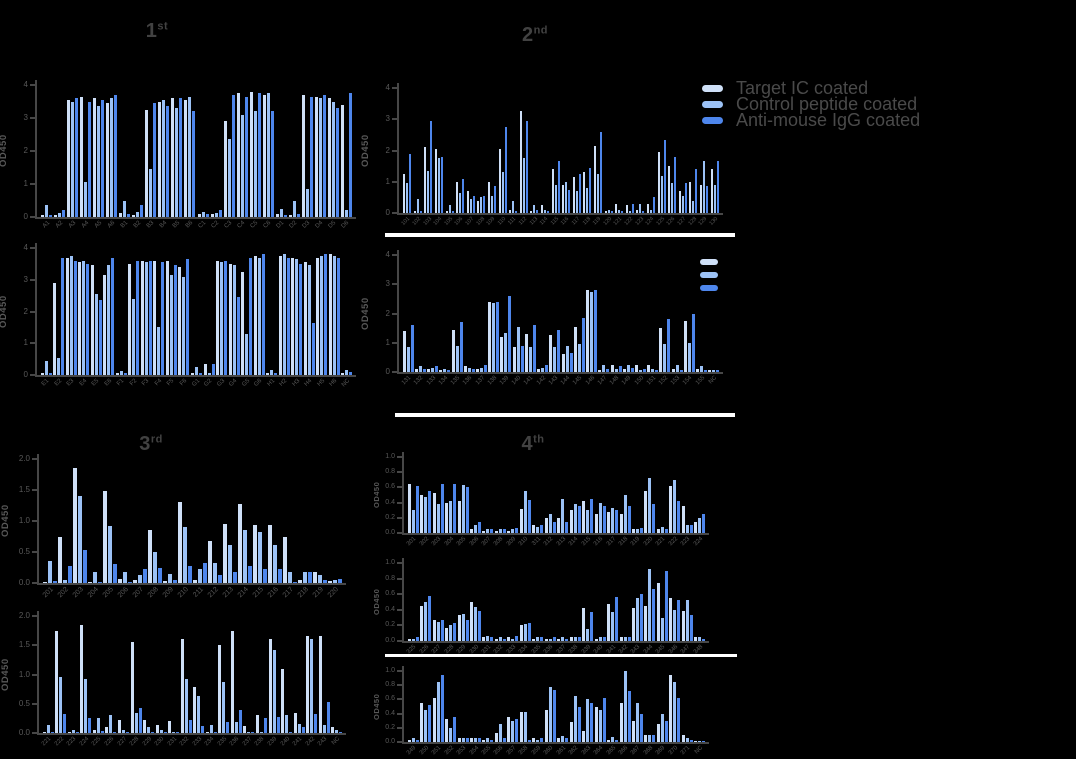 Image resolution: width=1076 pixels, height=759 pixels. I want to click on bar-108-series3, so click(484, 204).